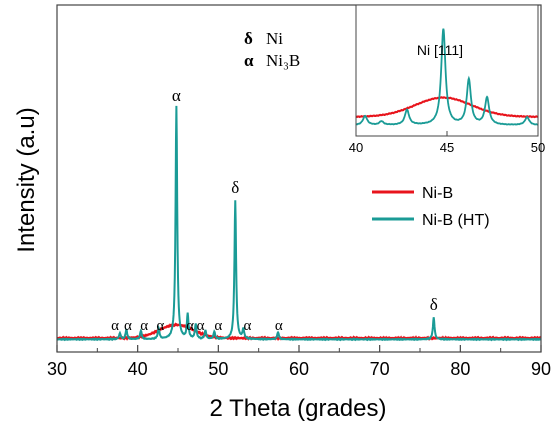 The height and width of the screenshot is (422, 555). Describe the element at coordinates (283, 60) in the screenshot. I see `phase-key-label-ni3b: Ni₃B` at that location.